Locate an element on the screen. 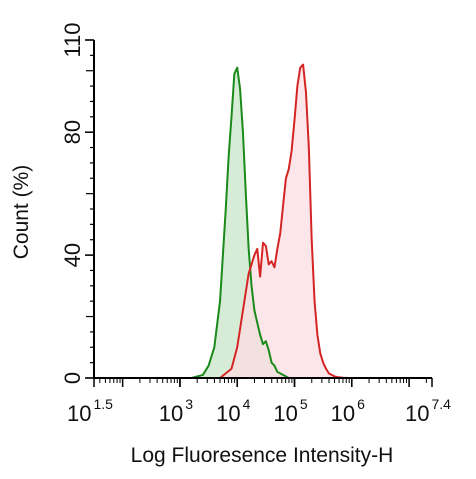  x-tick-label: 10 1.5 is located at coordinates (90, 411).